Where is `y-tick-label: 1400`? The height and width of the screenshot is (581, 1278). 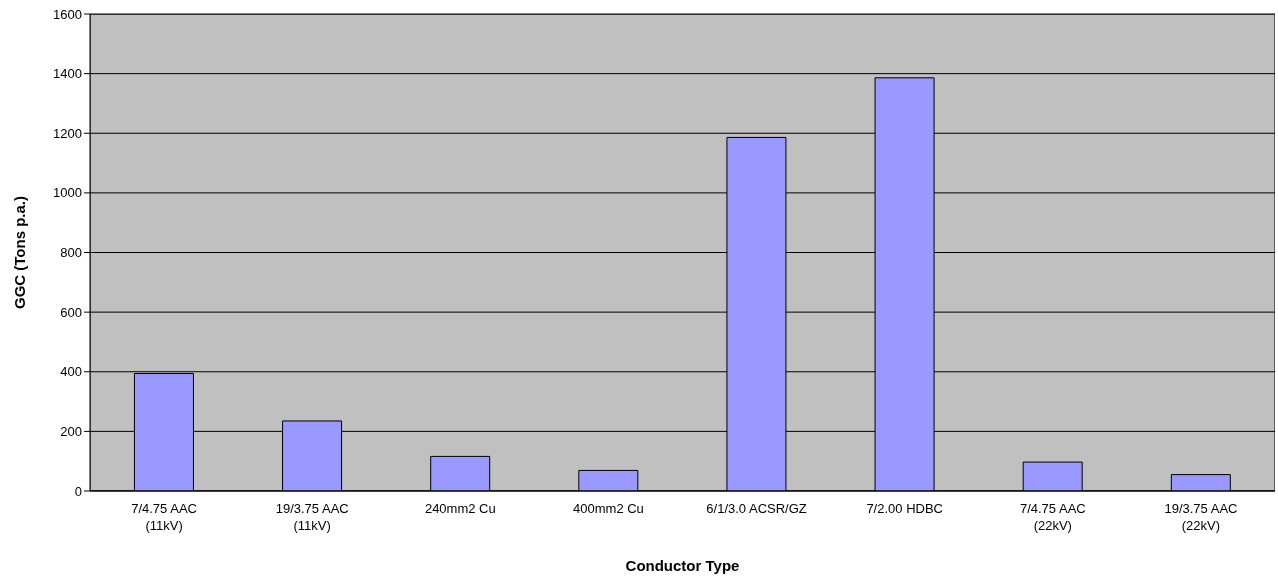 y-tick-label: 1400 is located at coordinates (67, 74).